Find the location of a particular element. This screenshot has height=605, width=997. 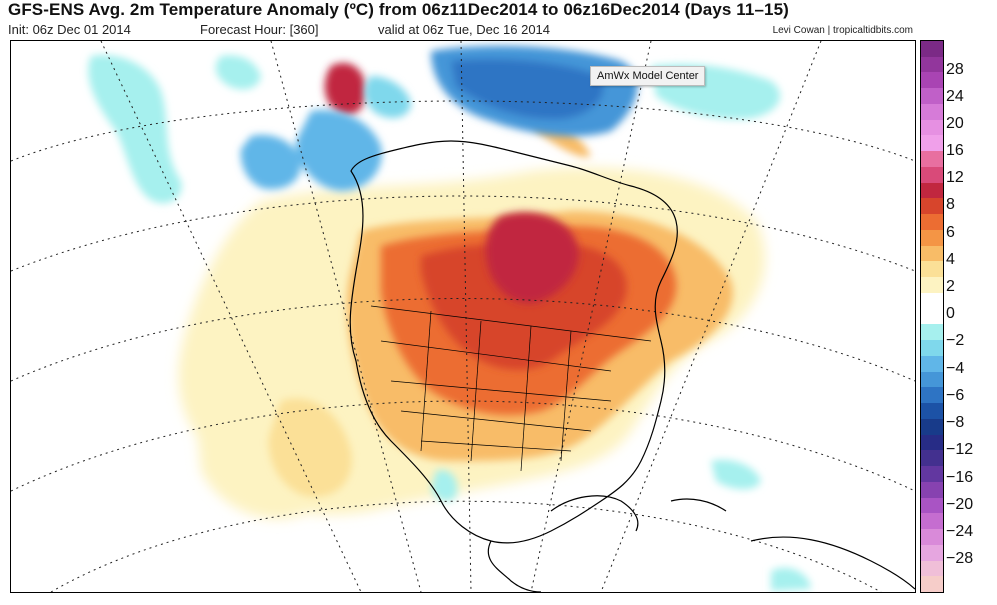

colorbar-label: −28 is located at coordinates (960, 558).